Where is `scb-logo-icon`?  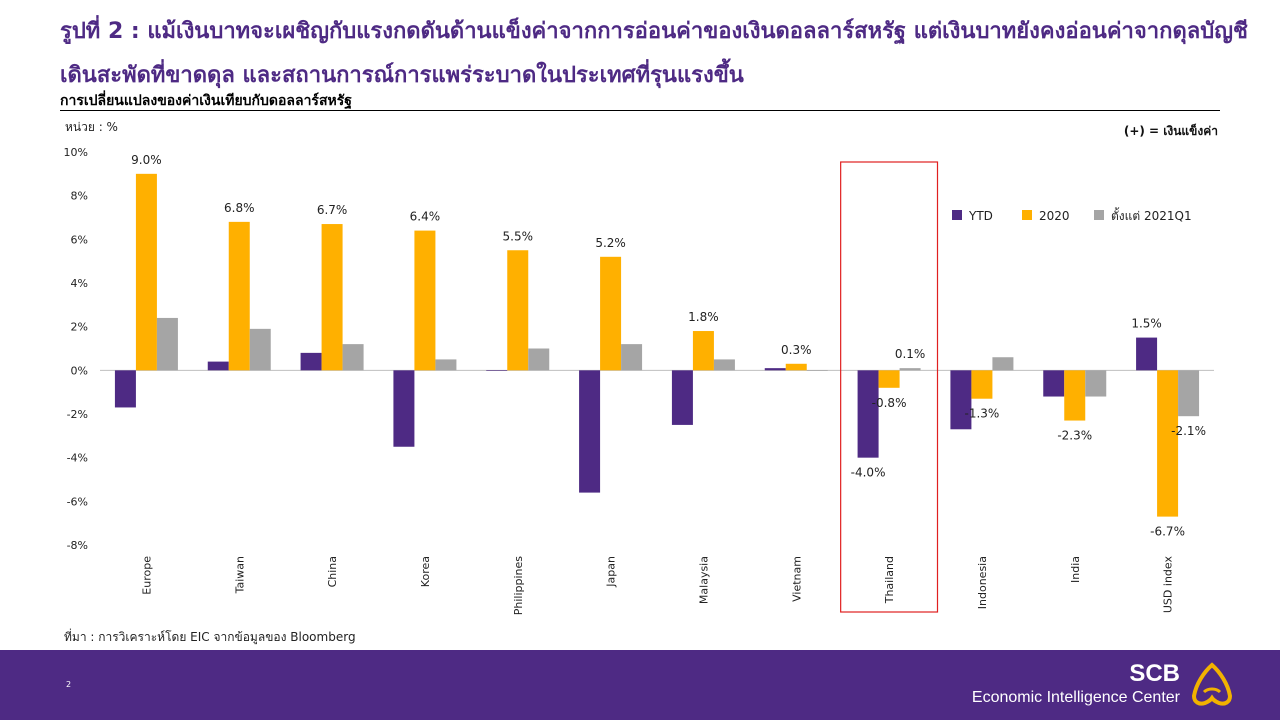
scb-logo-icon is located at coordinates (1212, 684).